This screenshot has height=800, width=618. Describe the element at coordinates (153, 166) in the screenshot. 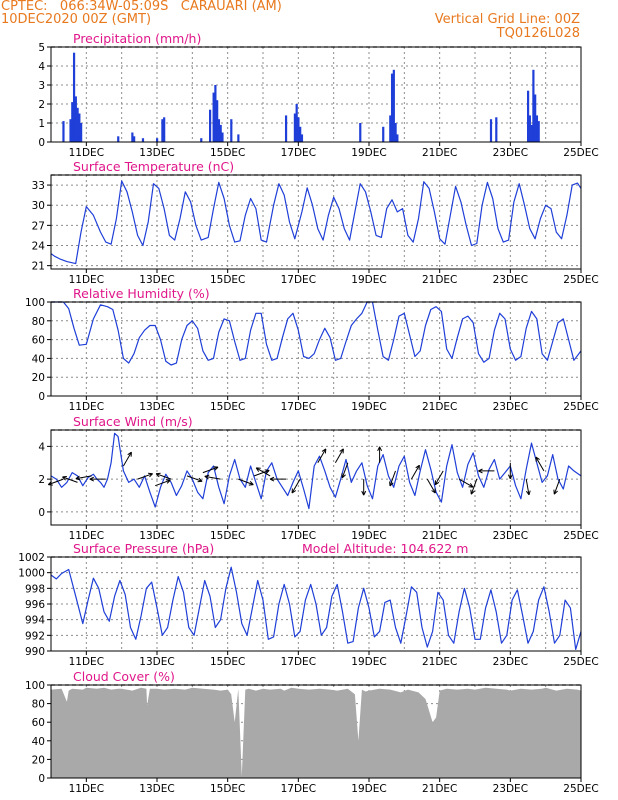

I see `panel-title: Surface Temperature (nC)` at that location.